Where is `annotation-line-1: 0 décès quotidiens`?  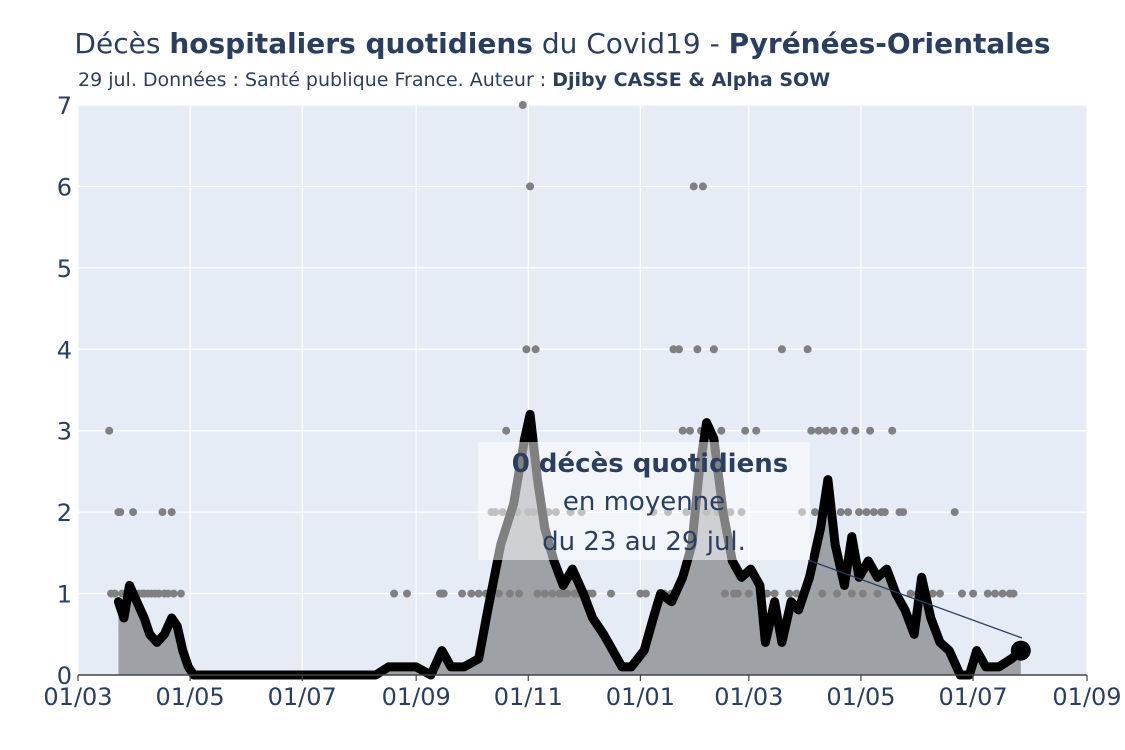
annotation-line-1: 0 décès quotidiens is located at coordinates (650, 464).